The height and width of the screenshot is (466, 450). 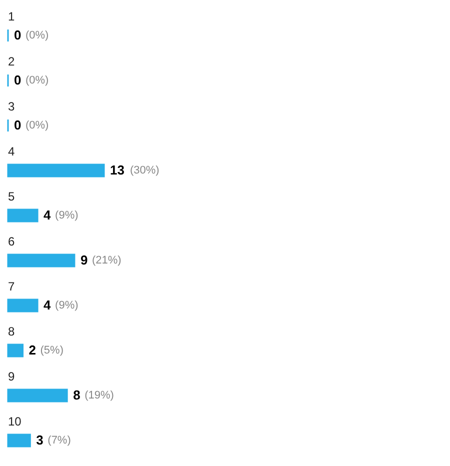 What do you see at coordinates (11, 17) in the screenshot?
I see `y-tick-label: 1` at bounding box center [11, 17].